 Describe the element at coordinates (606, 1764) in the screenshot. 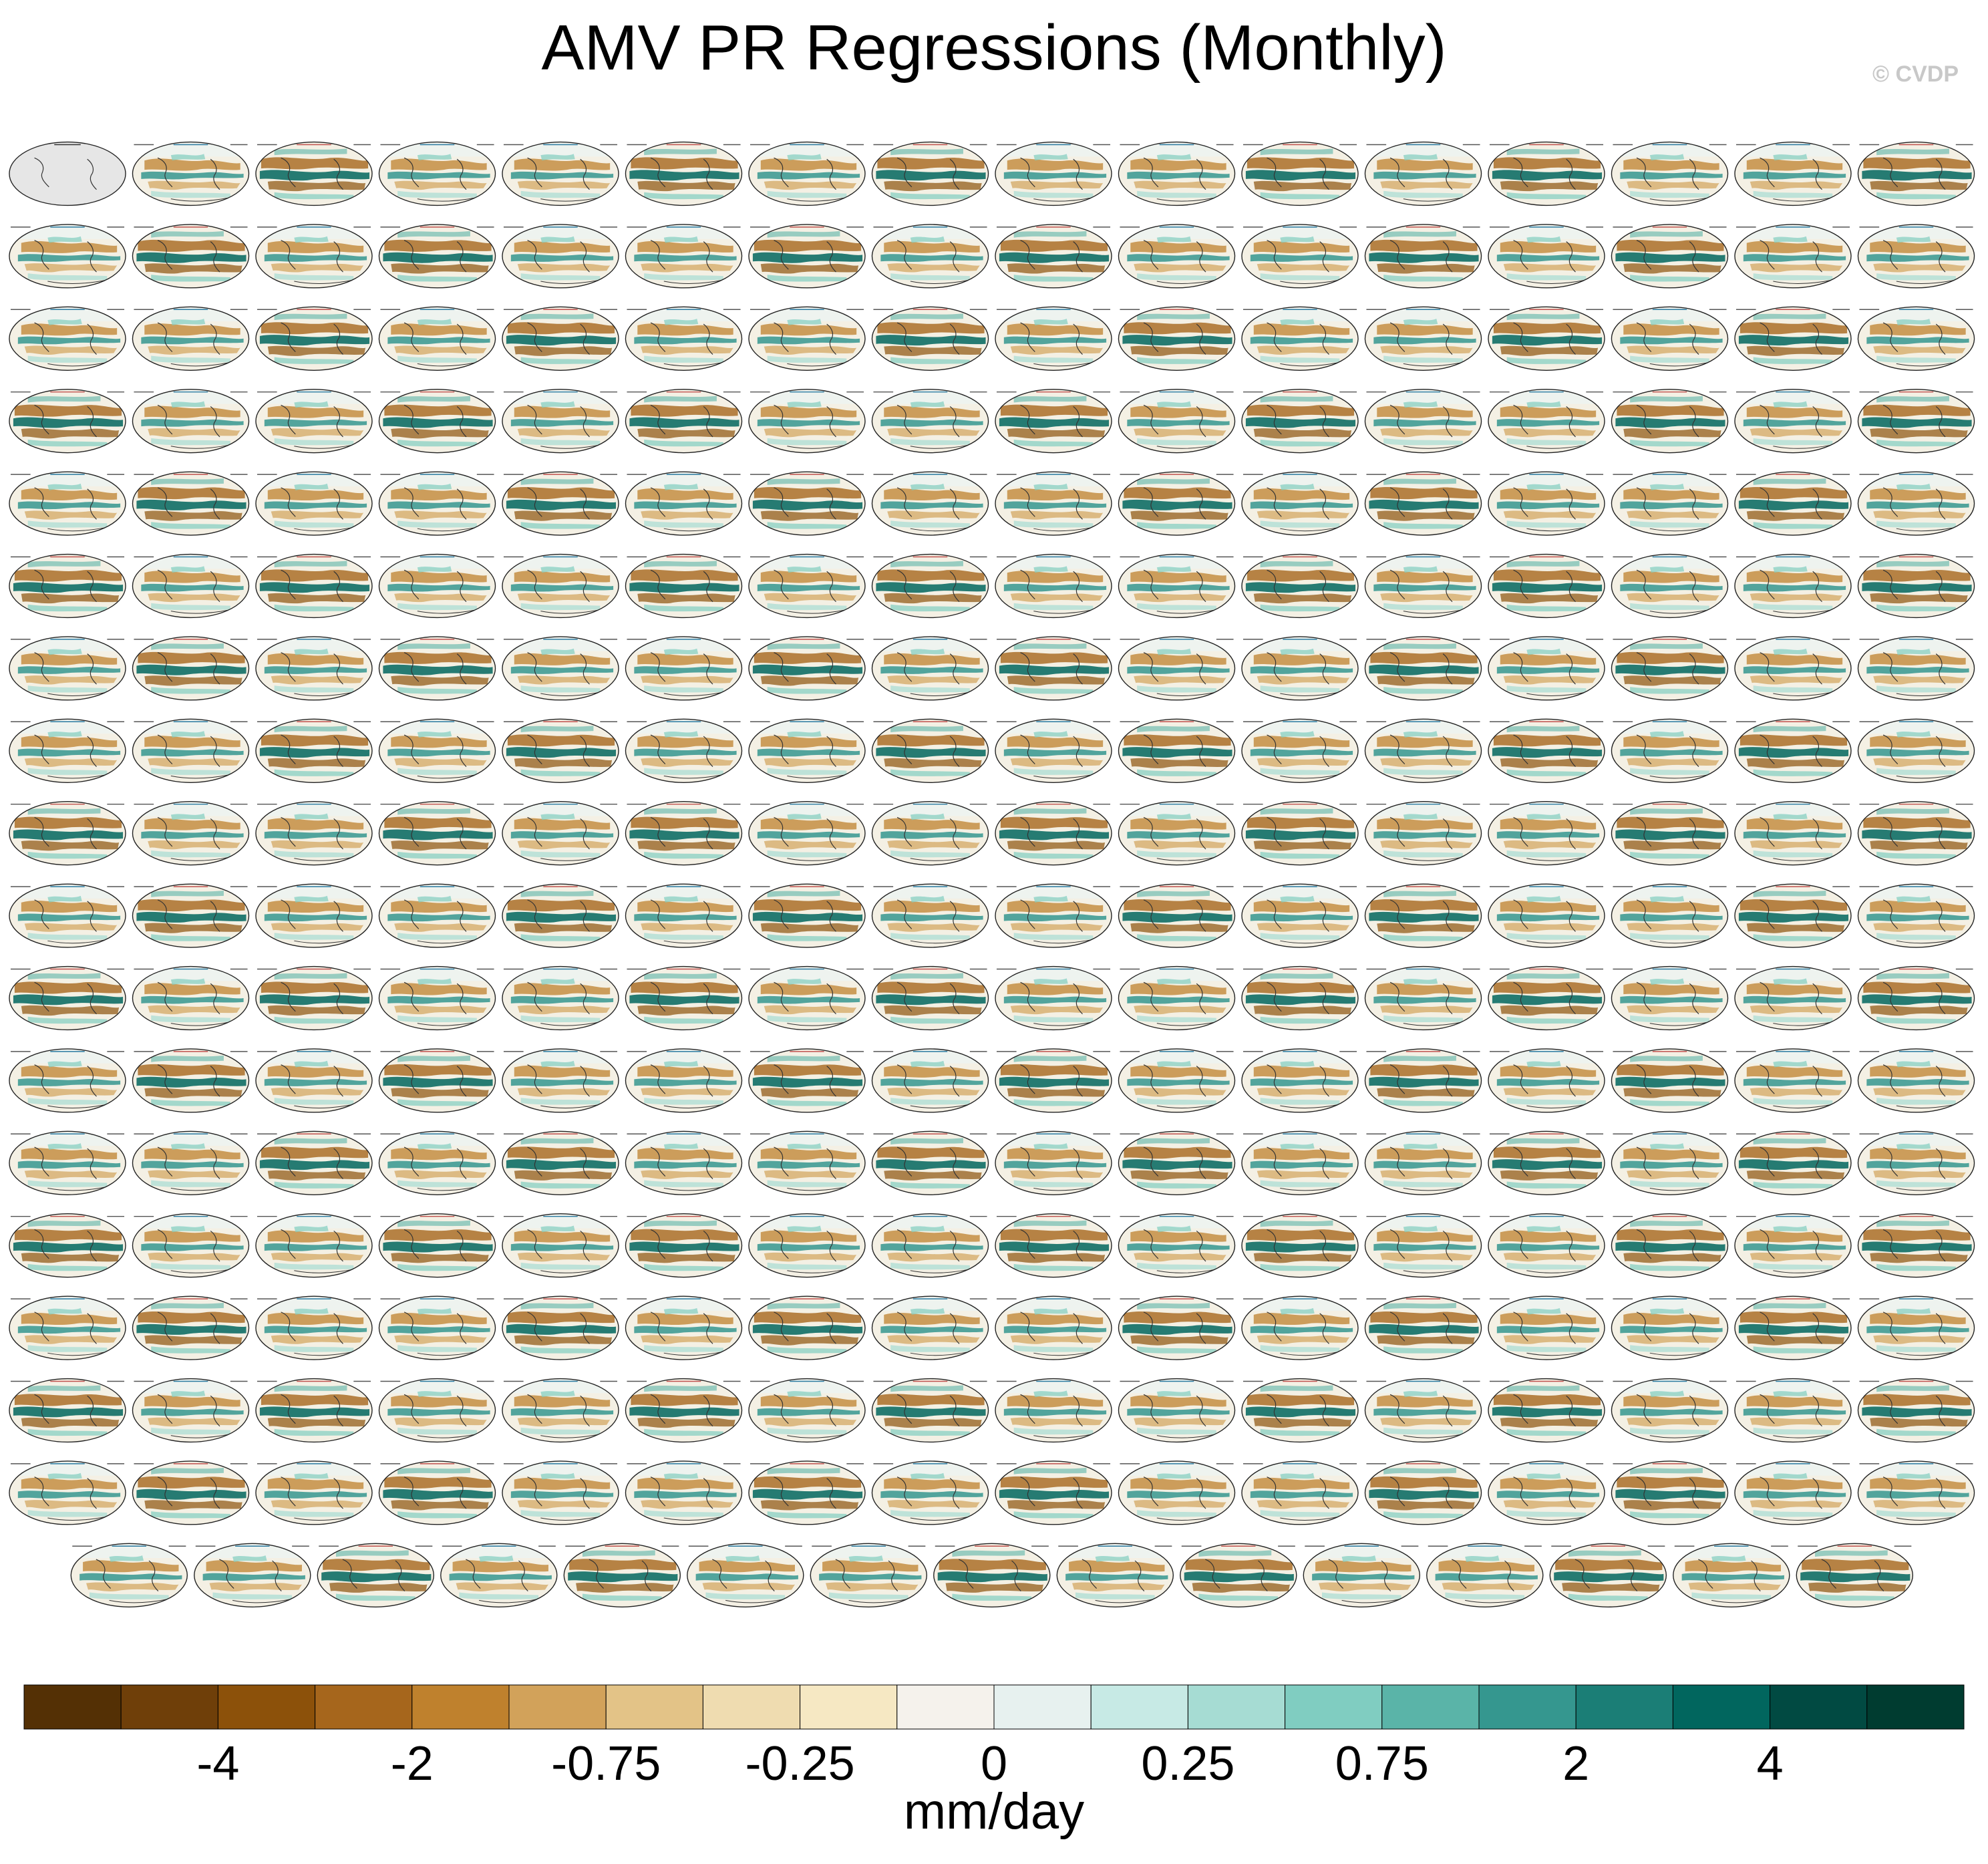

I see `colorbar-tick-label: -0.75` at that location.